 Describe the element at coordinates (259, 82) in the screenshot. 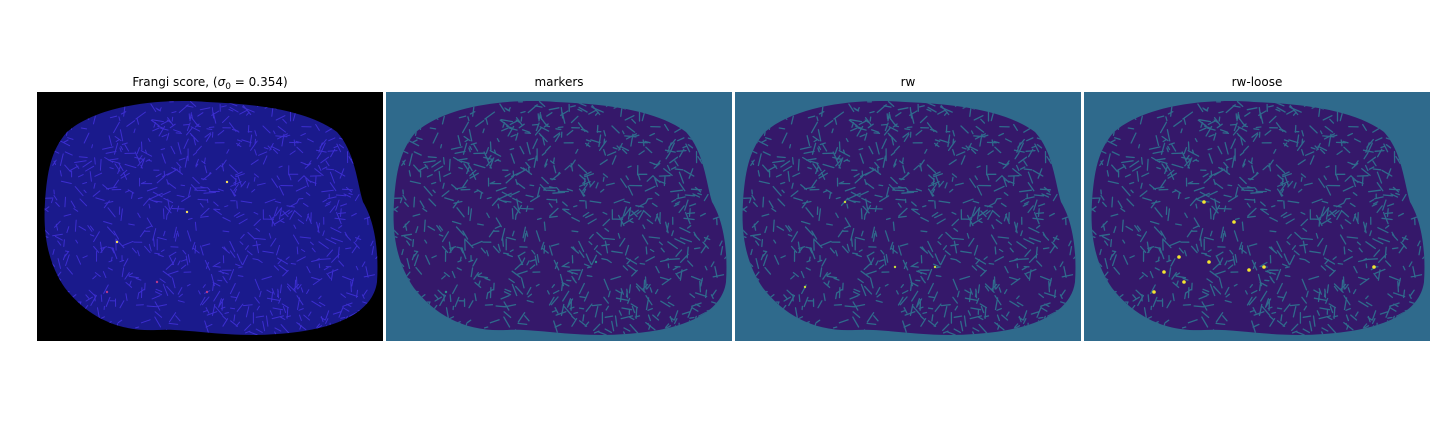

I see `title-suffix: = 0.354)` at that location.